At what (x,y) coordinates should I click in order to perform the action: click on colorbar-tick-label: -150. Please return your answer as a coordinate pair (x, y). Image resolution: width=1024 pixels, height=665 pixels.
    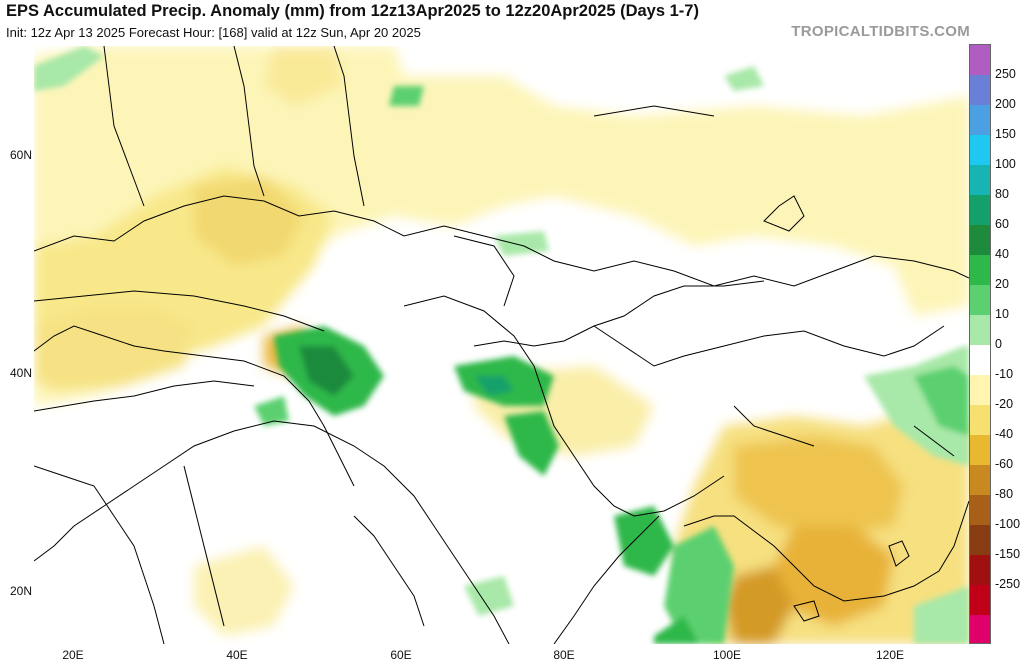
    Looking at the image, I should click on (1008, 554).